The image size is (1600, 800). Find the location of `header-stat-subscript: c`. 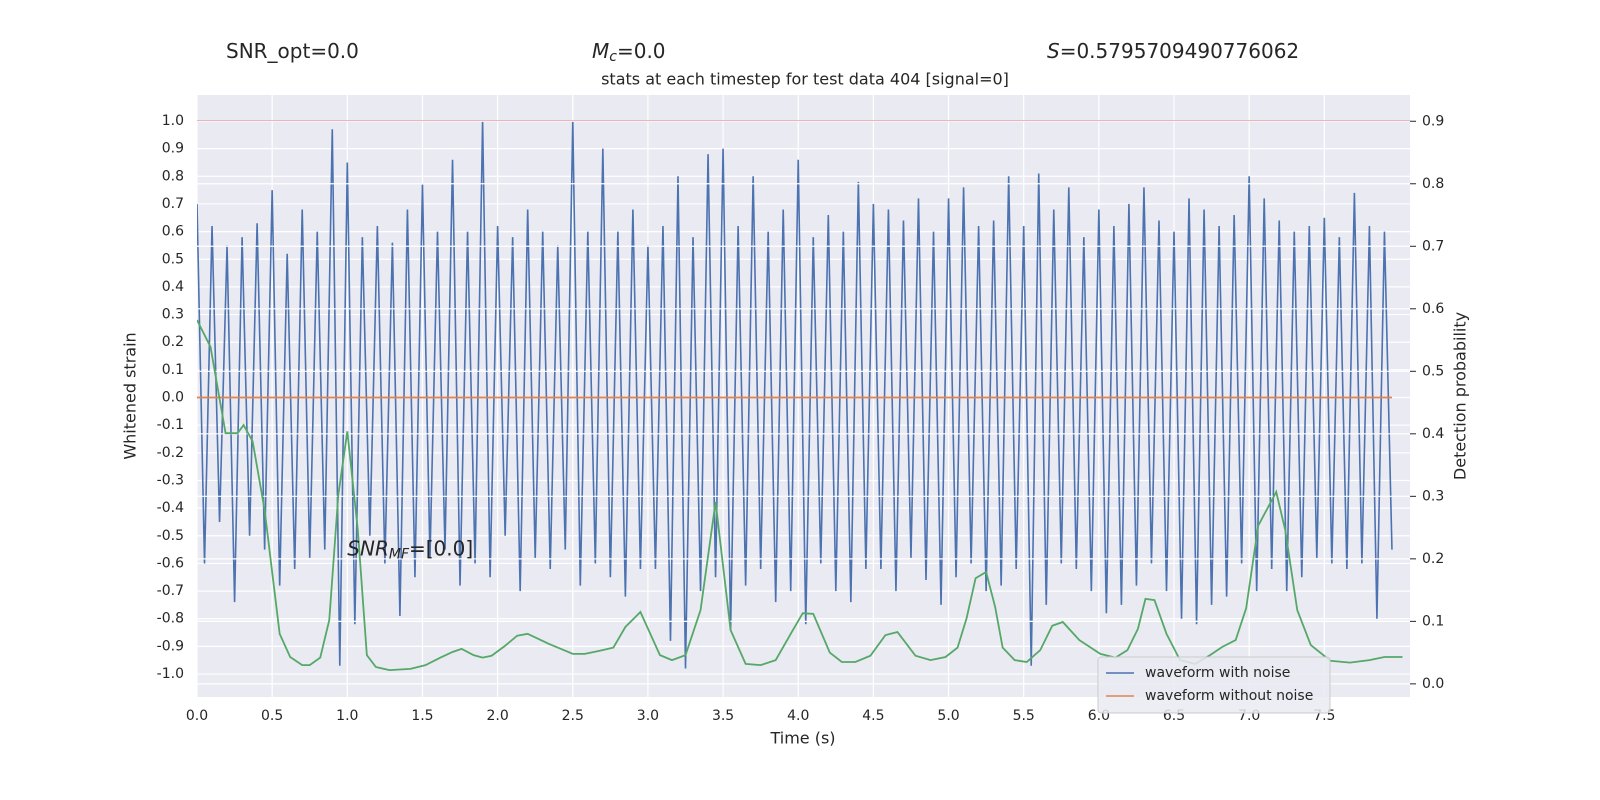

header-stat-subscript: c is located at coordinates (613, 57).